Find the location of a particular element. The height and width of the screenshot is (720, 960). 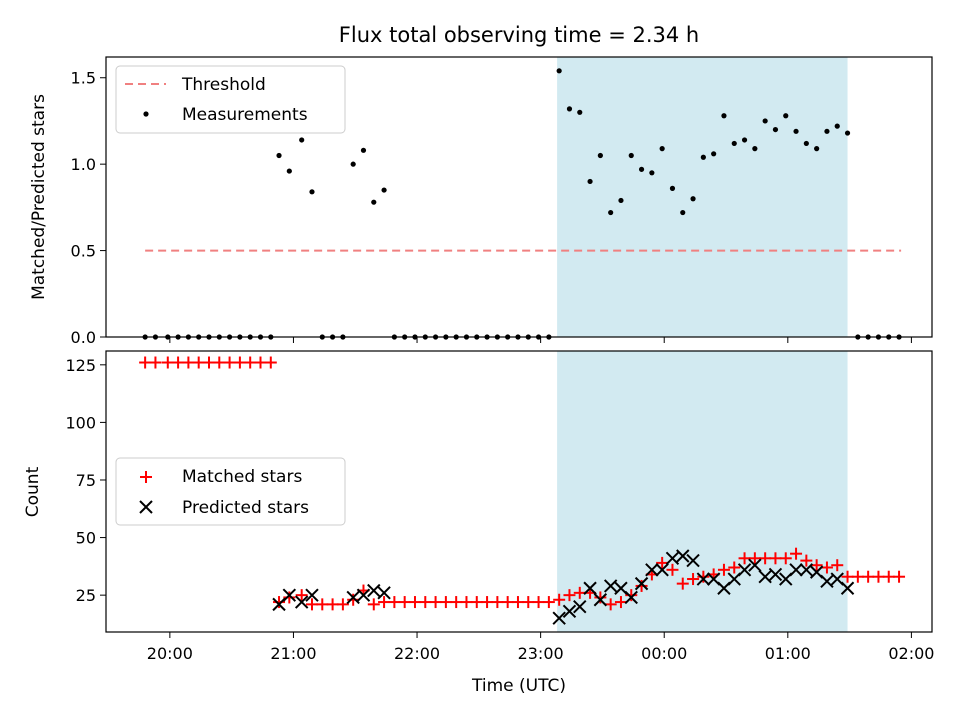

legend-threshold-label: Threshold is located at coordinates (223, 85).